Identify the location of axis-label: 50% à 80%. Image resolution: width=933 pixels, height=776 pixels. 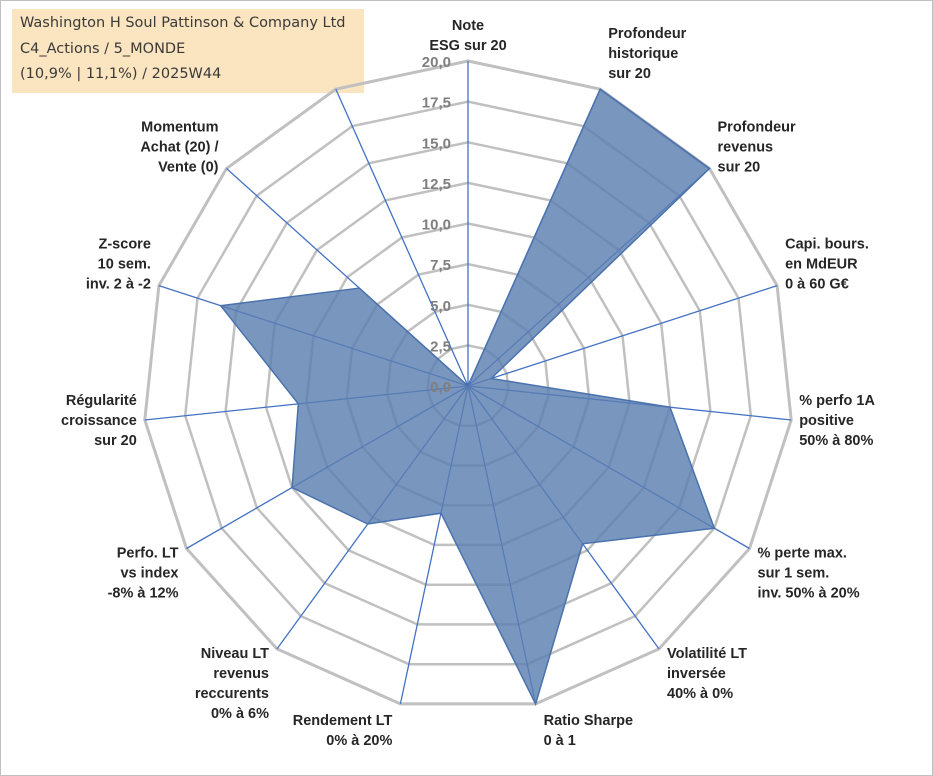
(836, 441).